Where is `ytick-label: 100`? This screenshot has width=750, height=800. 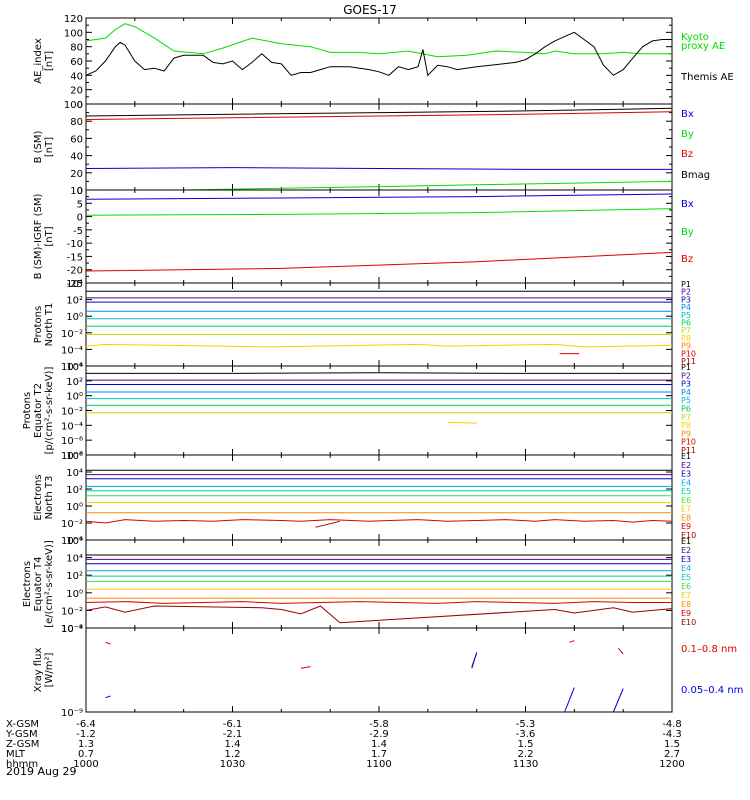
ytick-label: 100 is located at coordinates (73, 105).